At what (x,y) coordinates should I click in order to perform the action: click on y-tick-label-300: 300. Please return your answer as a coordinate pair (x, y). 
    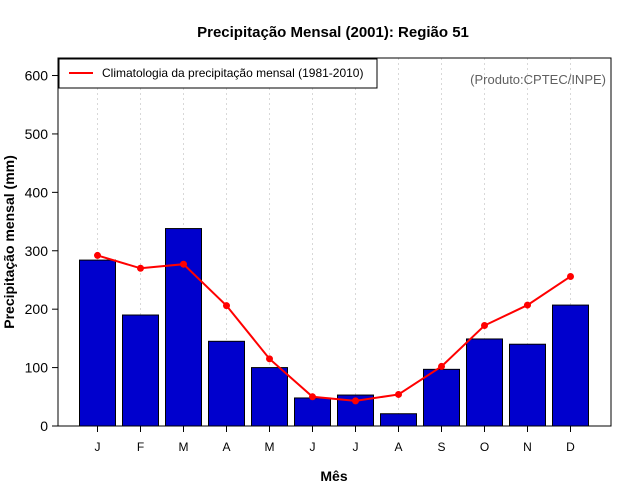
    Looking at the image, I should click on (37, 251).